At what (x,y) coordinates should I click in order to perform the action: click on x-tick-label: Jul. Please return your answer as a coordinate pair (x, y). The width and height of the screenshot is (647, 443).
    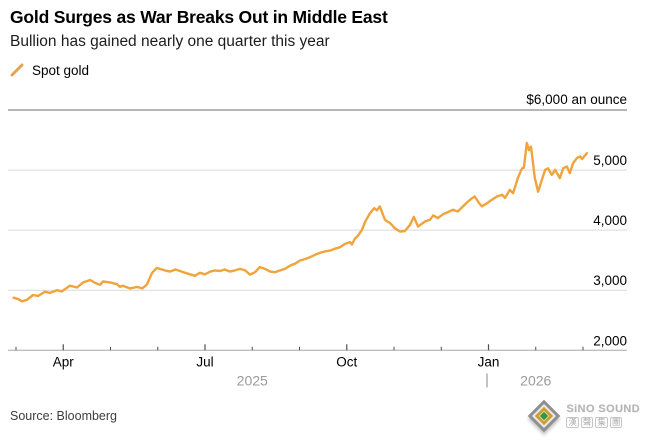
    Looking at the image, I should click on (204, 362).